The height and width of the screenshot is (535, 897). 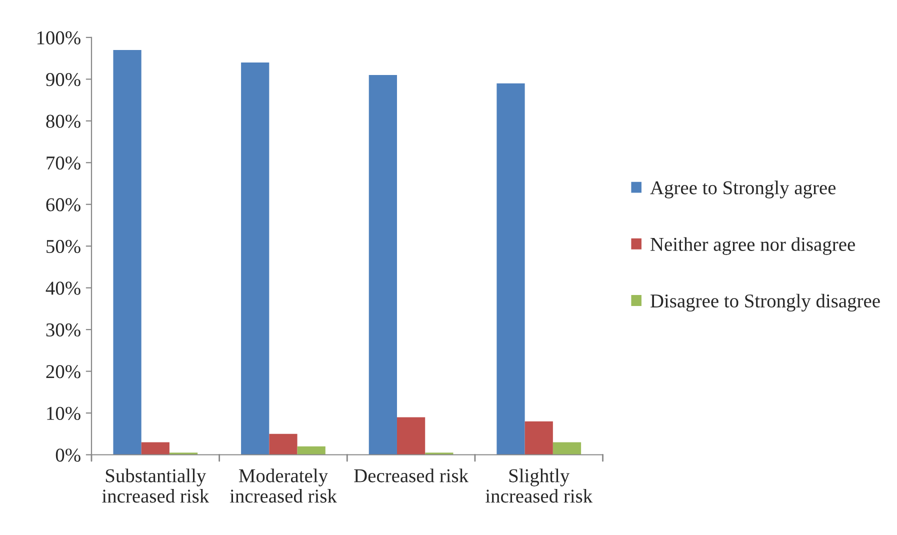 I want to click on y-tick-label: 60%, so click(x=63, y=205).